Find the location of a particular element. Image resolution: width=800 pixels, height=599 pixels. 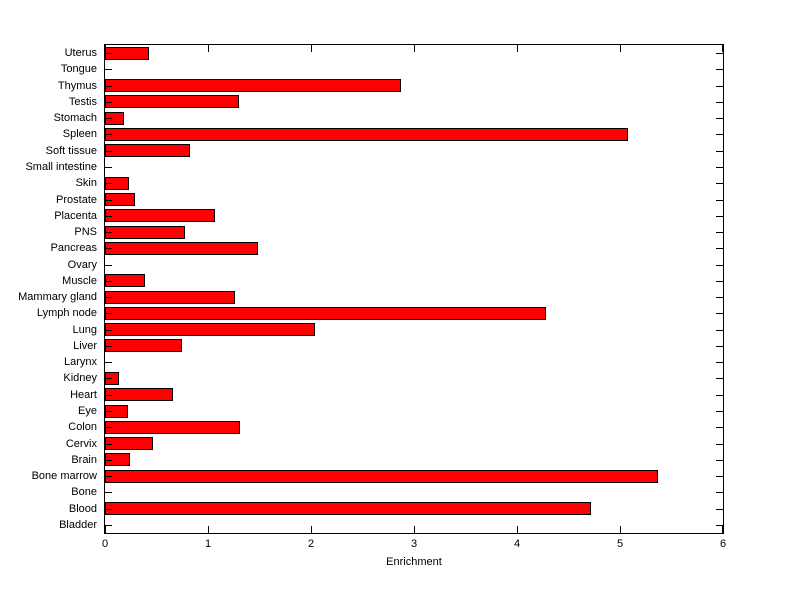

bar-lung is located at coordinates (210, 330).